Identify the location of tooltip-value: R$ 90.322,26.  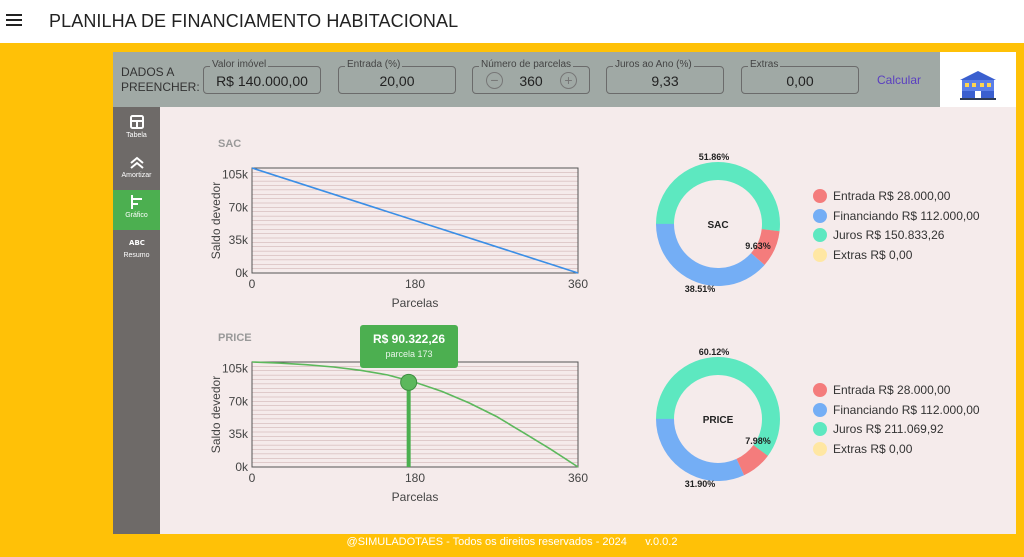
(409, 339).